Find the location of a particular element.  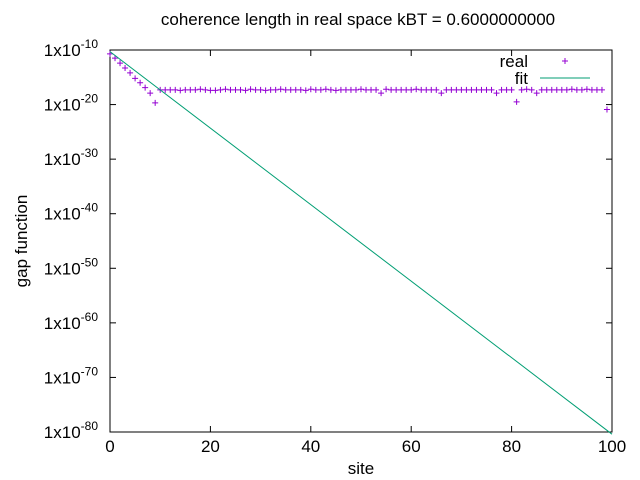

y-tick-label: 1x10⁻⁸⁰ is located at coordinates (71, 430).